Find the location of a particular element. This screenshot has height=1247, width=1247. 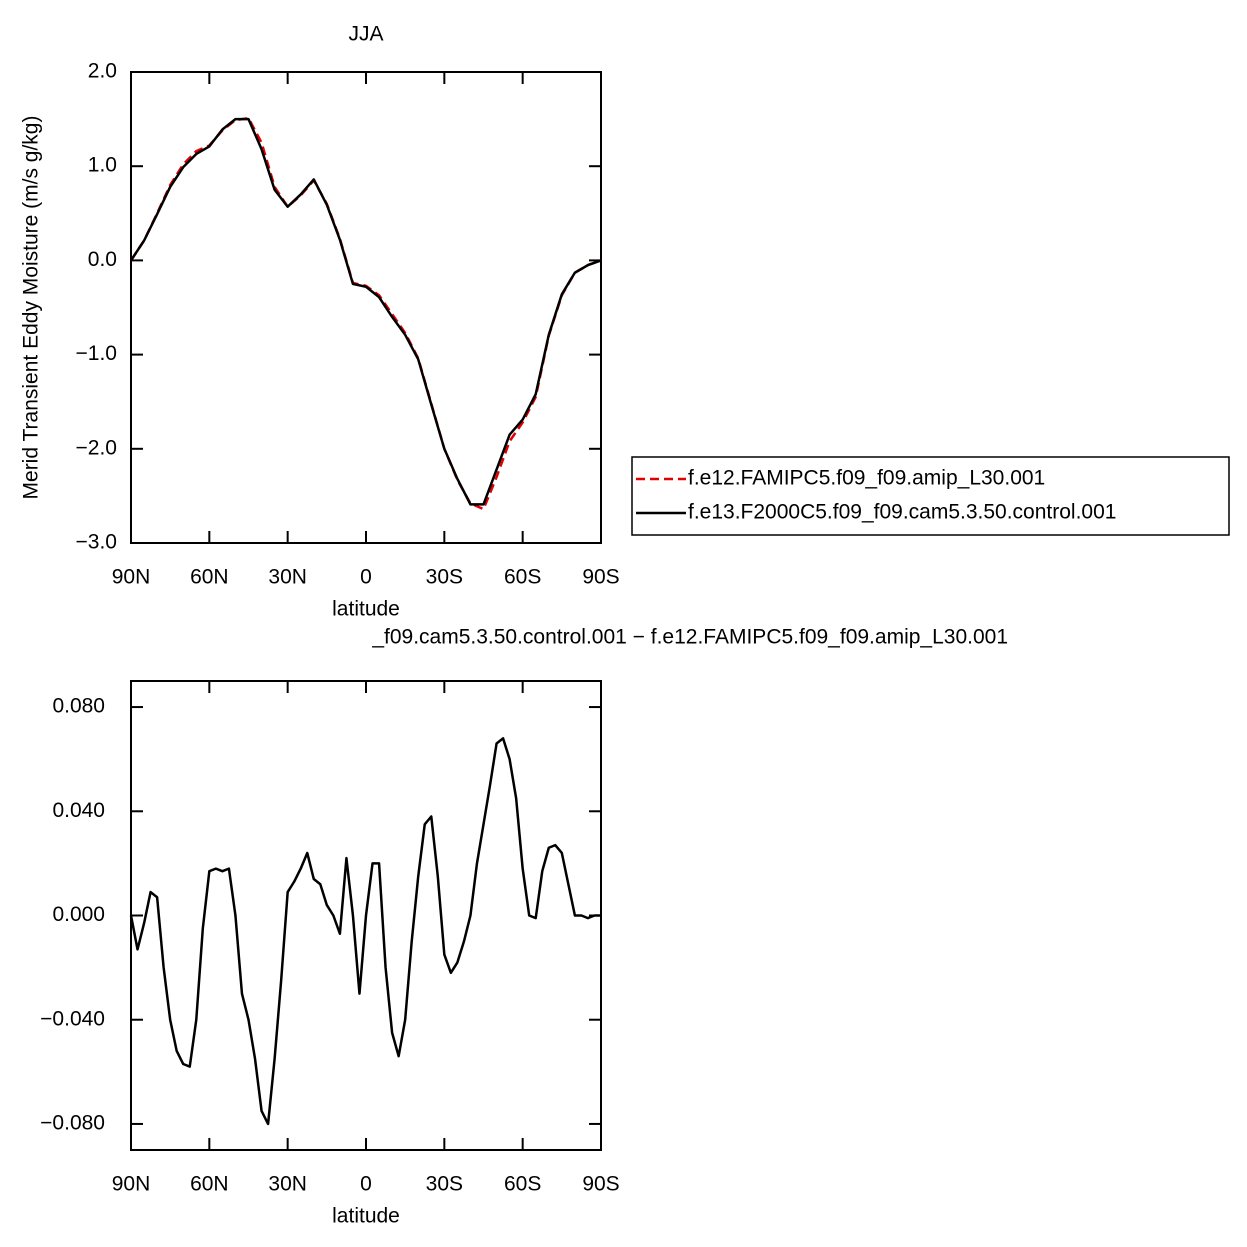

y-tick-label: 0.0 is located at coordinates (102, 259).